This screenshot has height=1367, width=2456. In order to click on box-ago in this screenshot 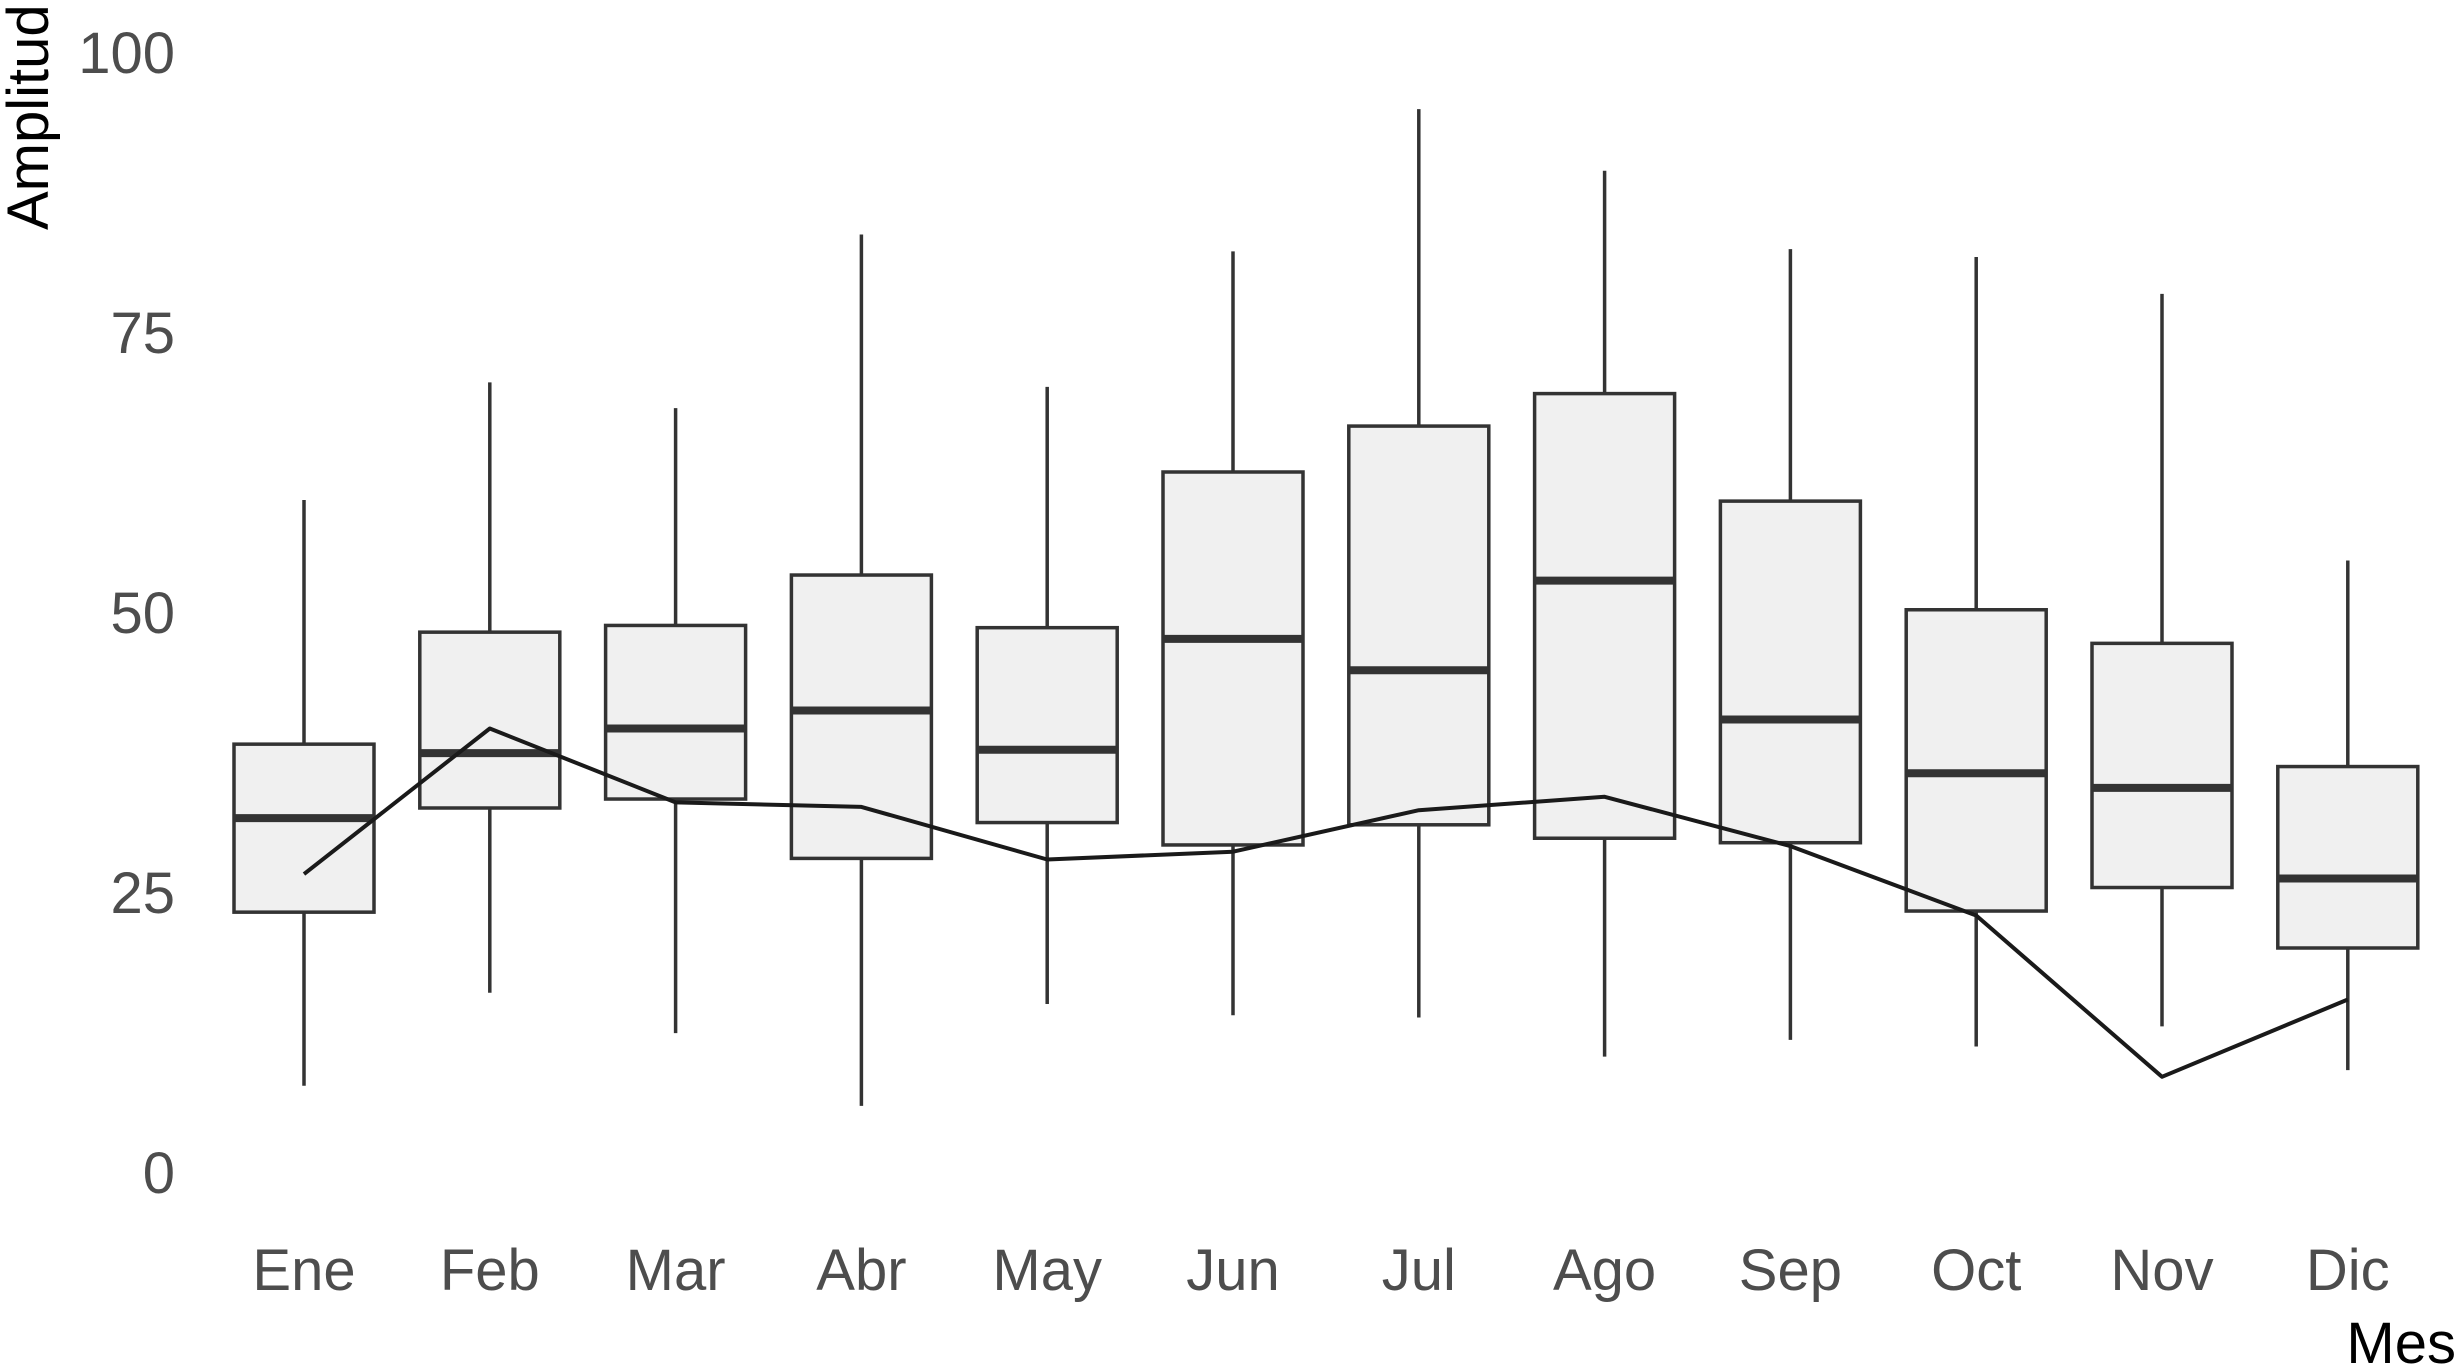, I will do `click(1604, 613)`.